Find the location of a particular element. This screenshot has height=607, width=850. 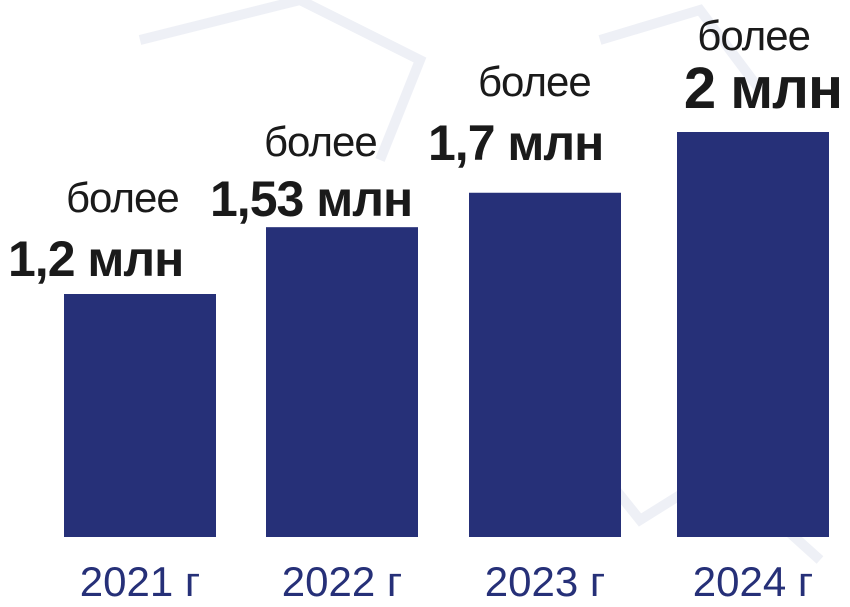

data-label-value: 2 млн is located at coordinates (763, 88).